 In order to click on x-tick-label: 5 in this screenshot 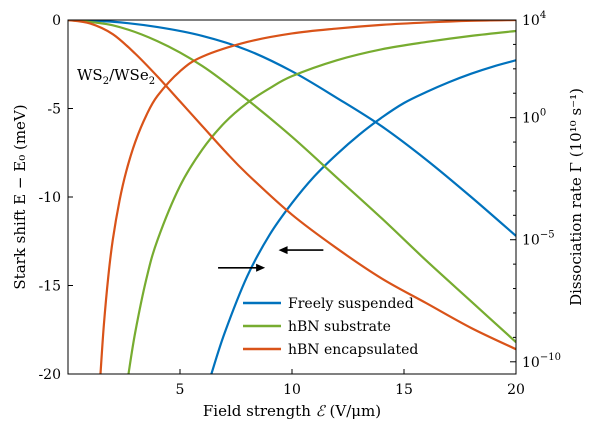, I will do `click(180, 390)`.